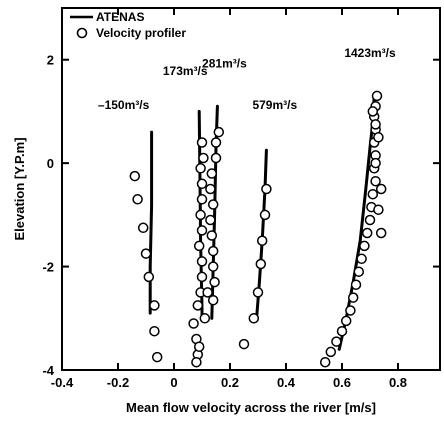 This screenshot has width=444, height=424. Describe the element at coordinates (370, 53) in the screenshot. I see `discharge-annotation: 1423m³/s` at that location.